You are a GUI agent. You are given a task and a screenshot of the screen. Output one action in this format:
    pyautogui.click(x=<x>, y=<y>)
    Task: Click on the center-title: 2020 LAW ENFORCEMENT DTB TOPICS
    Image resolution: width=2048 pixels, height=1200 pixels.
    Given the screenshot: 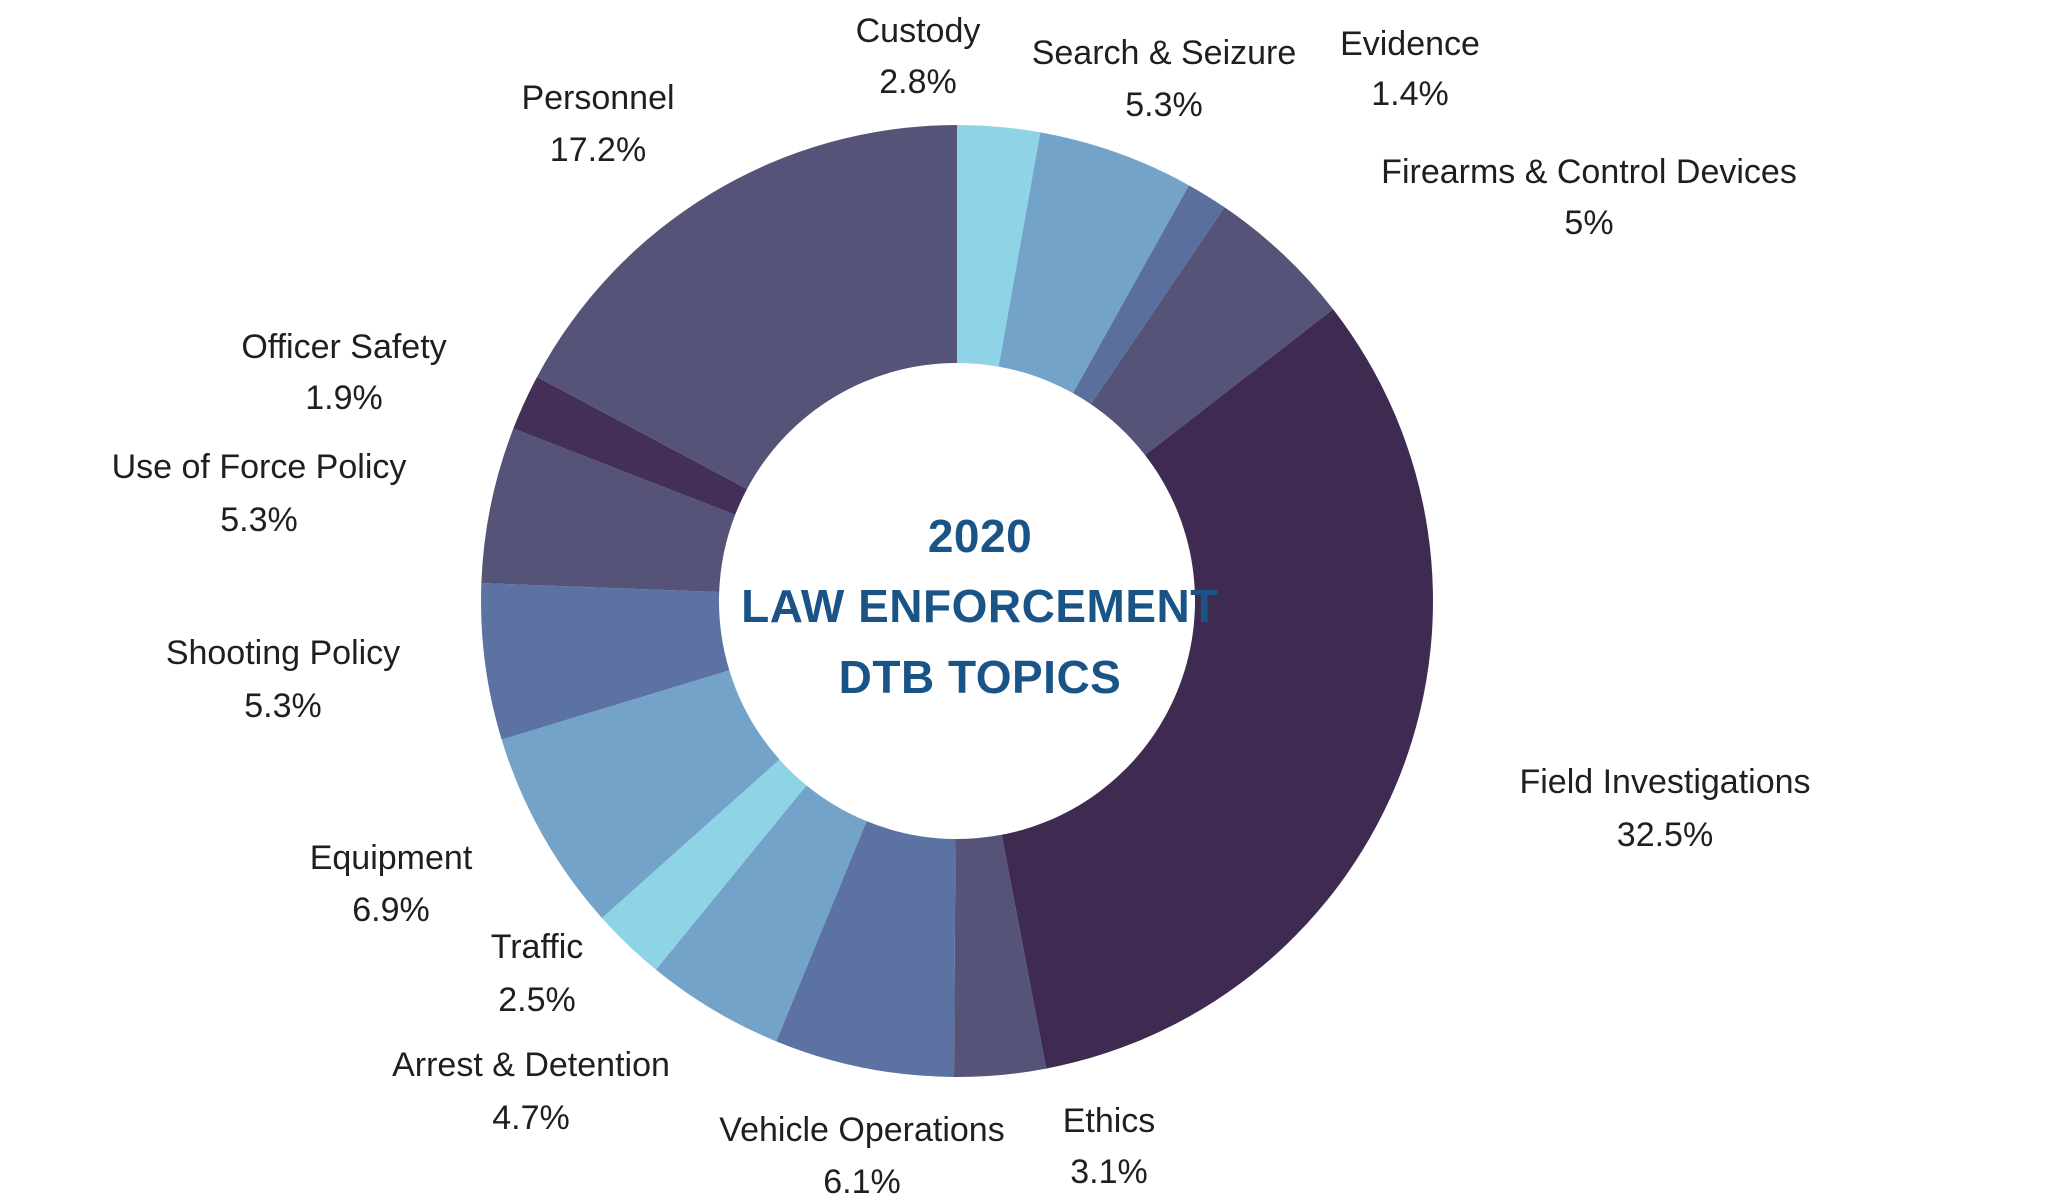 What is the action you would take?
    pyautogui.click(x=980, y=606)
    